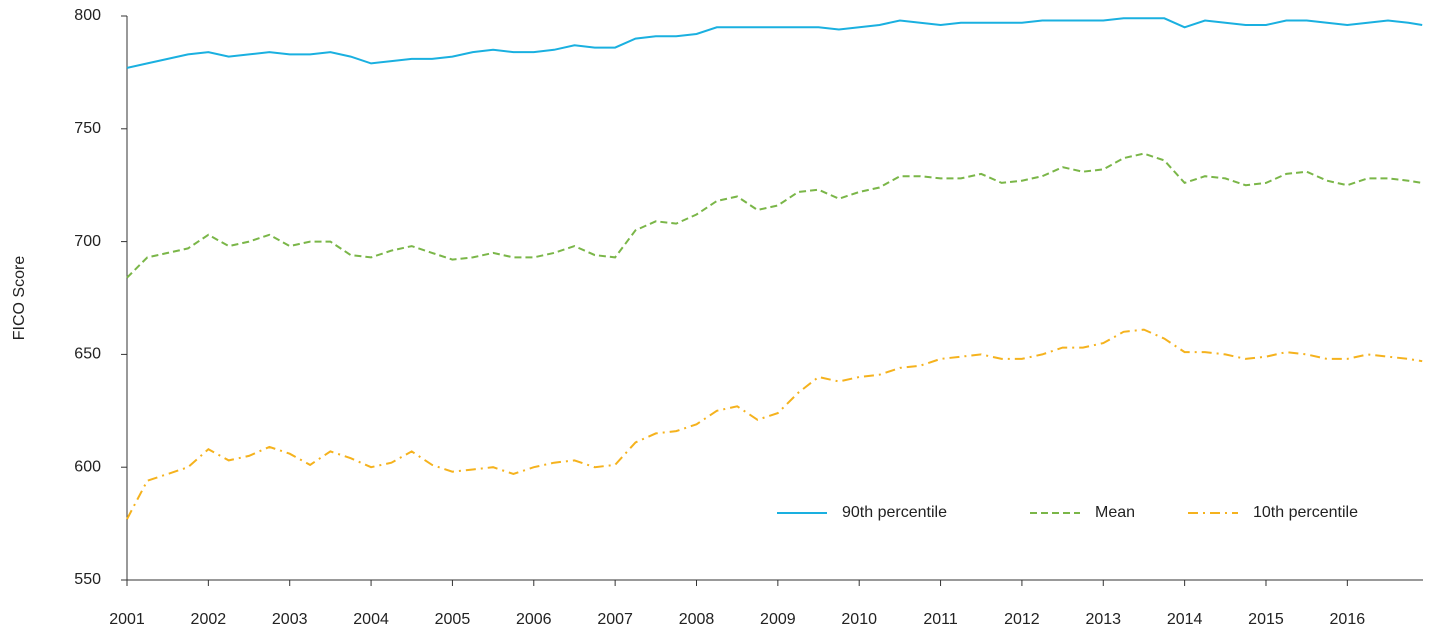  I want to click on x-tick-label: 2016, so click(1348, 619).